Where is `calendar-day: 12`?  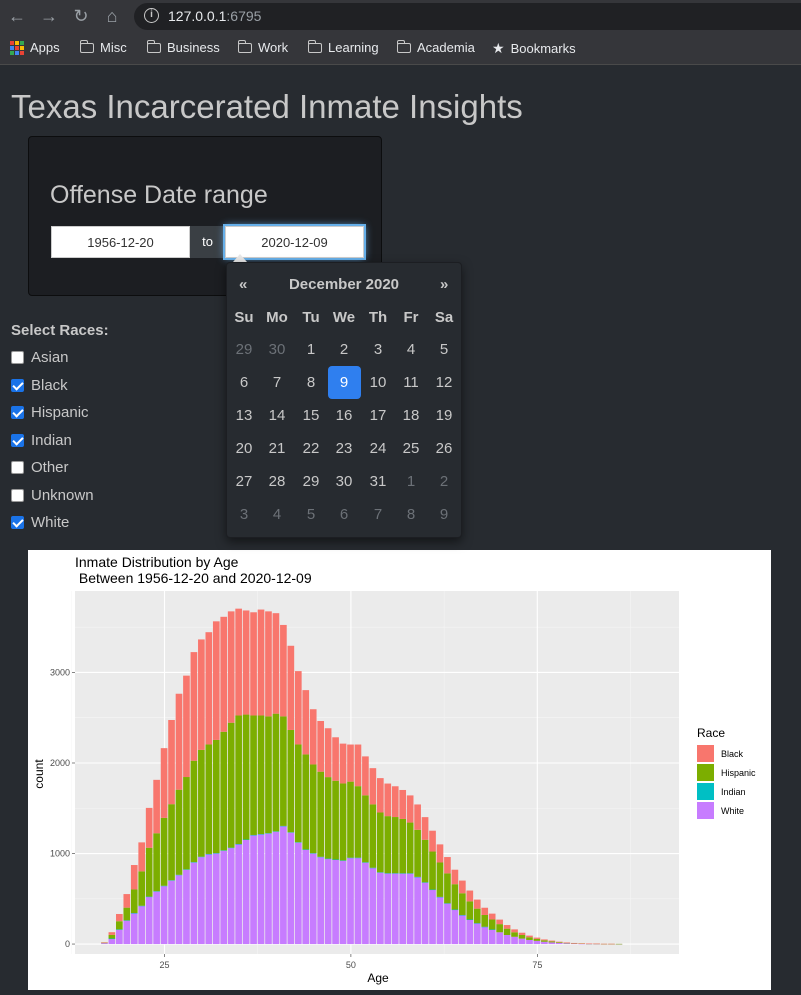
calendar-day: 12 is located at coordinates (444, 382).